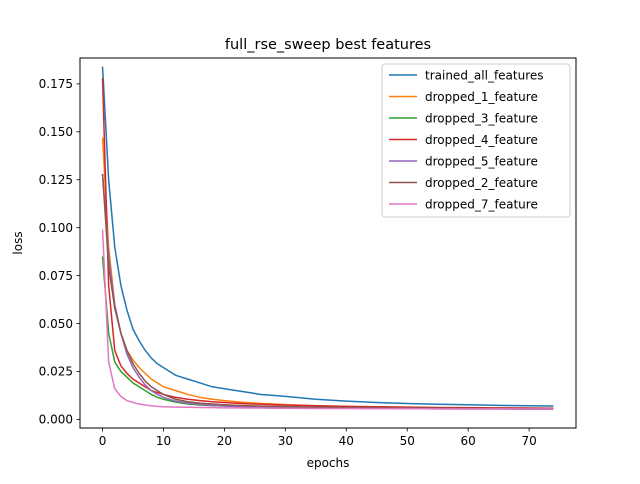 Image resolution: width=640 pixels, height=484 pixels. Describe the element at coordinates (56, 84) in the screenshot. I see `y-tick-label: 0.175` at that location.